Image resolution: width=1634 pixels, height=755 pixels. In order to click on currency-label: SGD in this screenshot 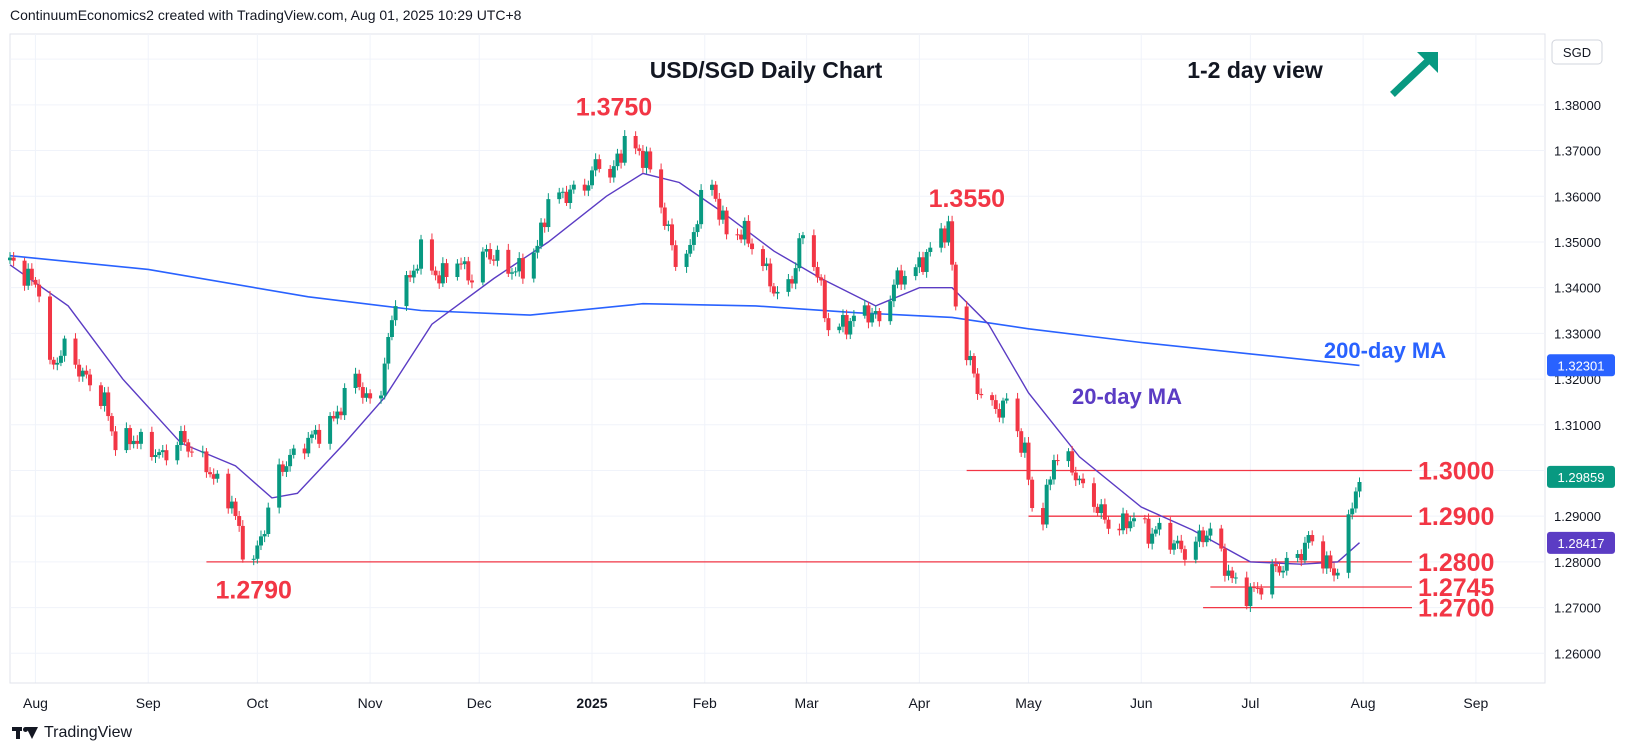, I will do `click(1577, 52)`.